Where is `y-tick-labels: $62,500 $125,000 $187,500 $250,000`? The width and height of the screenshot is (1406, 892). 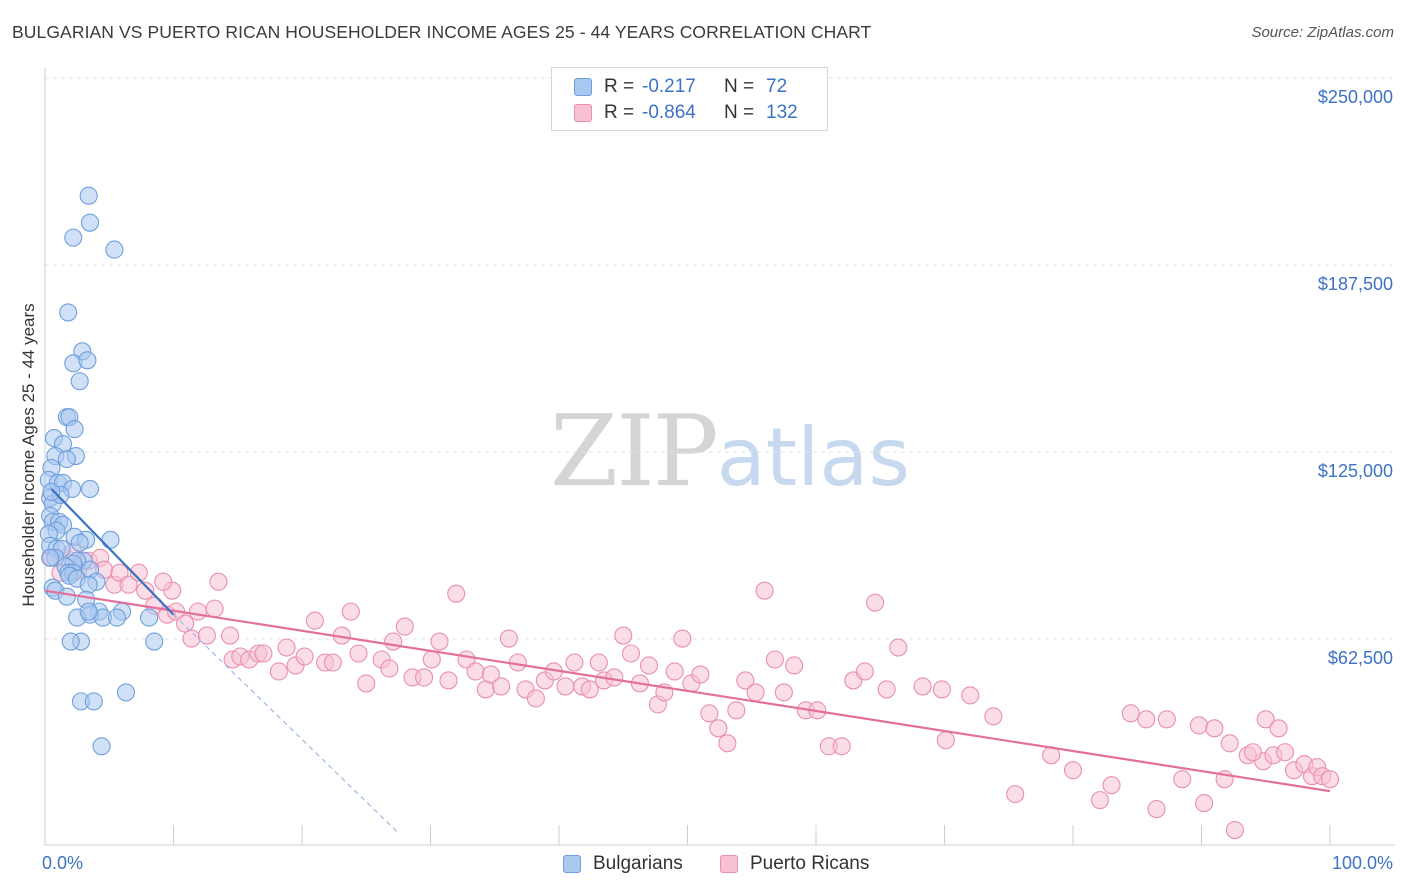
y-tick-labels: $62,500 $125,000 $187,500 $250,000 is located at coordinates (1355, 377).